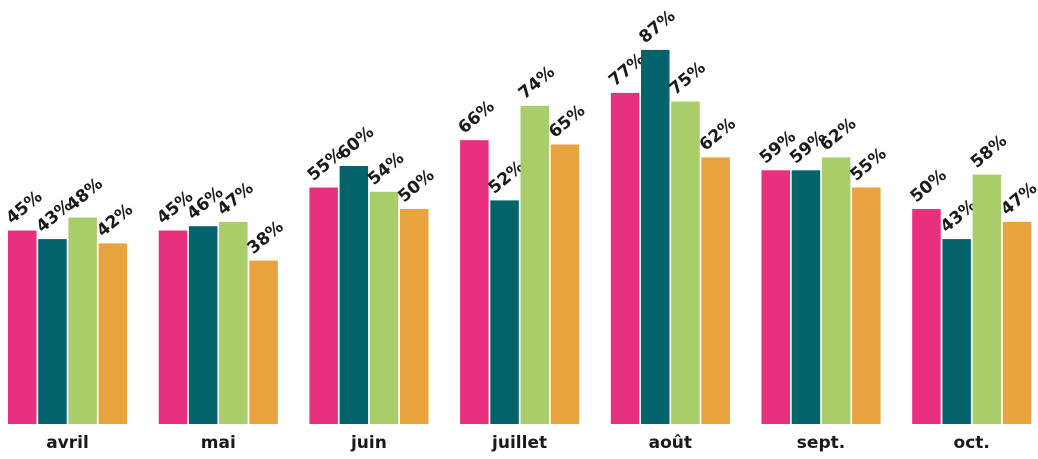  What do you see at coordinates (657, 26) in the screenshot?
I see `data-label-août-series-2: 87%` at bounding box center [657, 26].